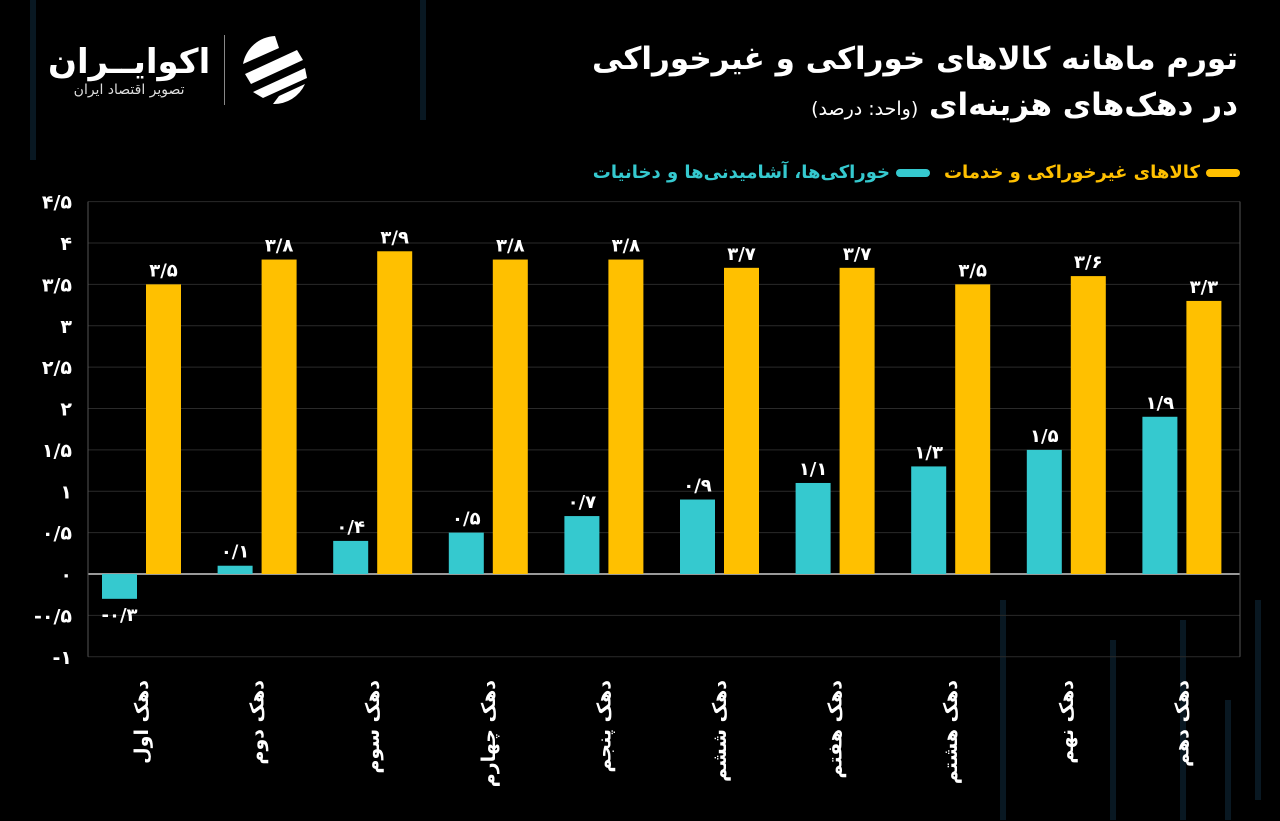 The height and width of the screenshot is (821, 1280). I want to click on x-category-label: دهک پنجم, so click(604, 726).